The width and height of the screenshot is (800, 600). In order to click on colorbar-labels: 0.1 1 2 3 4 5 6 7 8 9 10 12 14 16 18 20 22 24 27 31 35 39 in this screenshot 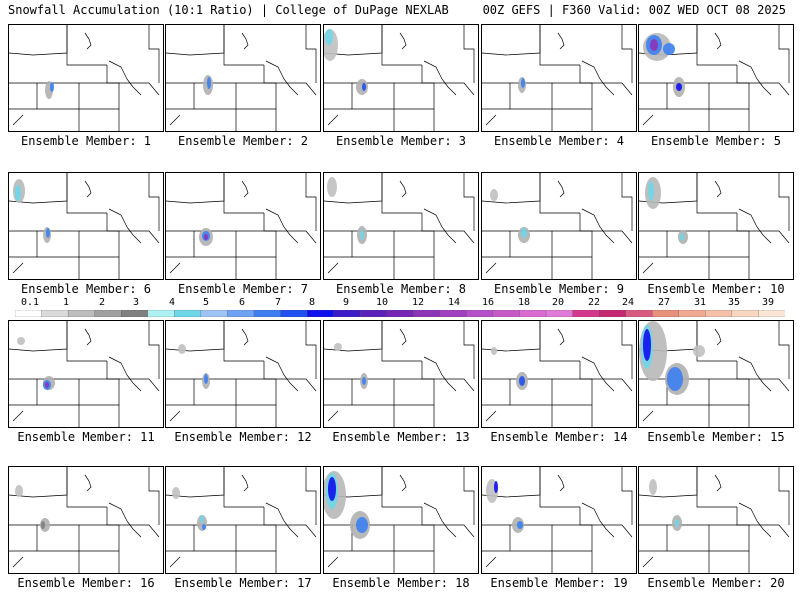, I will do `click(400, 303)`.